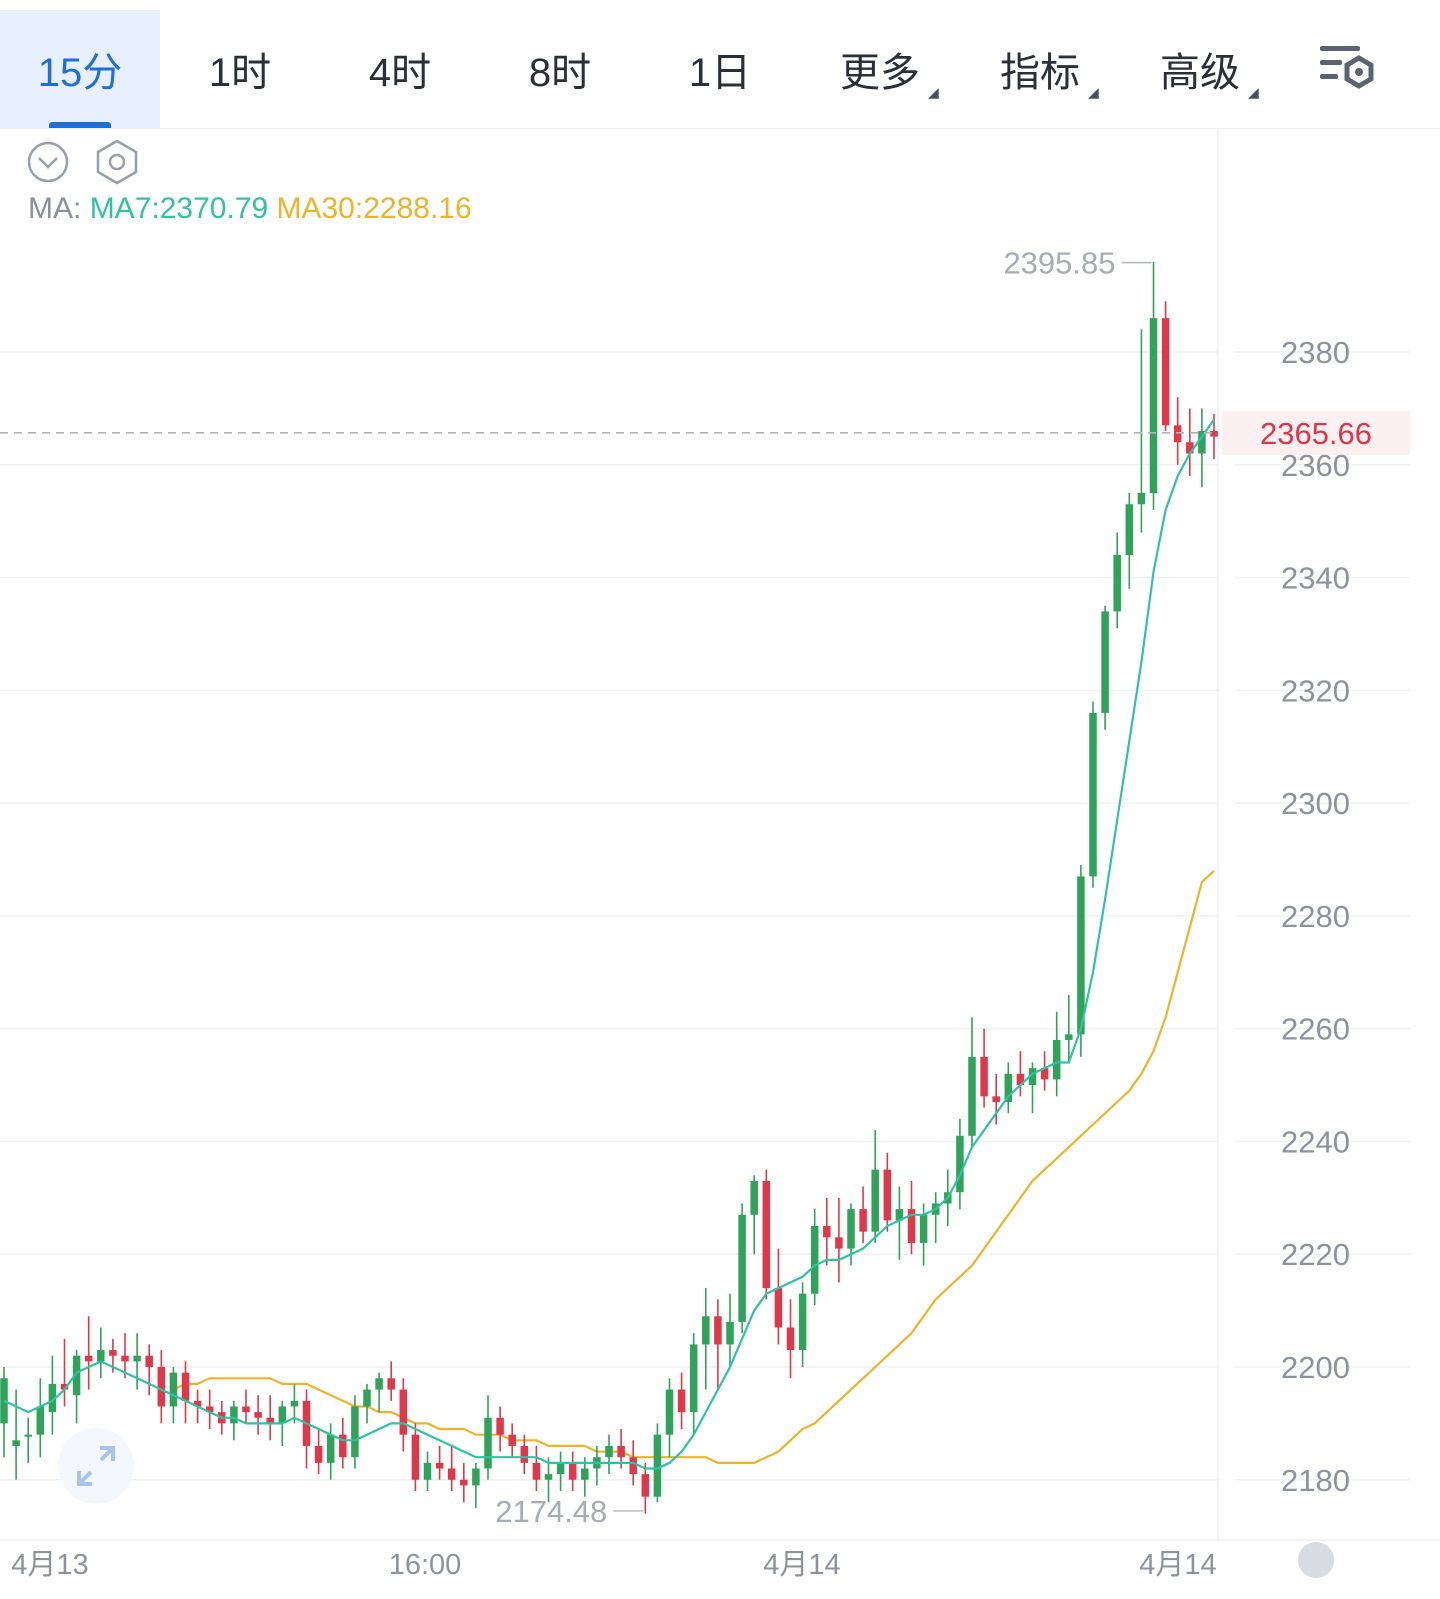 The image size is (1440, 1599). I want to click on current-price-tag, so click(1316, 432).